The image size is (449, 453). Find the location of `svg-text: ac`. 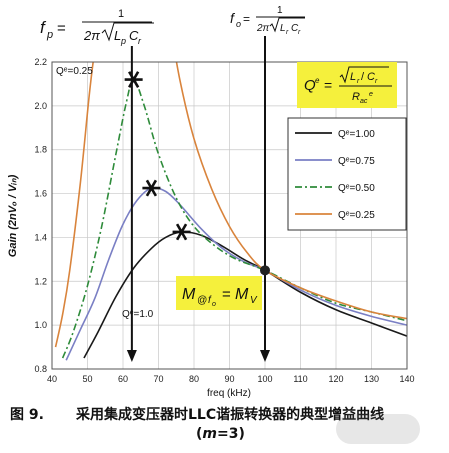

svg-text: ac is located at coordinates (364, 101).